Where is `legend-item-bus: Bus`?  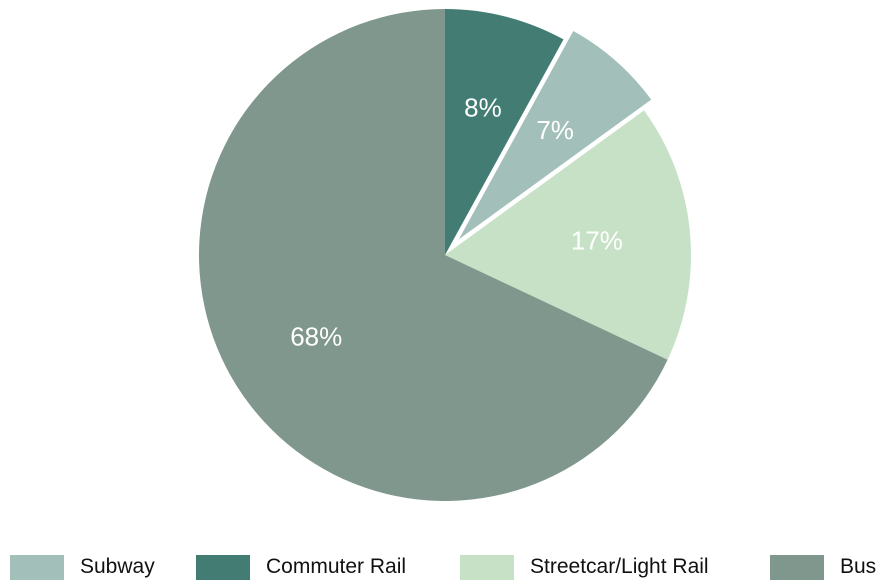 legend-item-bus: Bus is located at coordinates (823, 567).